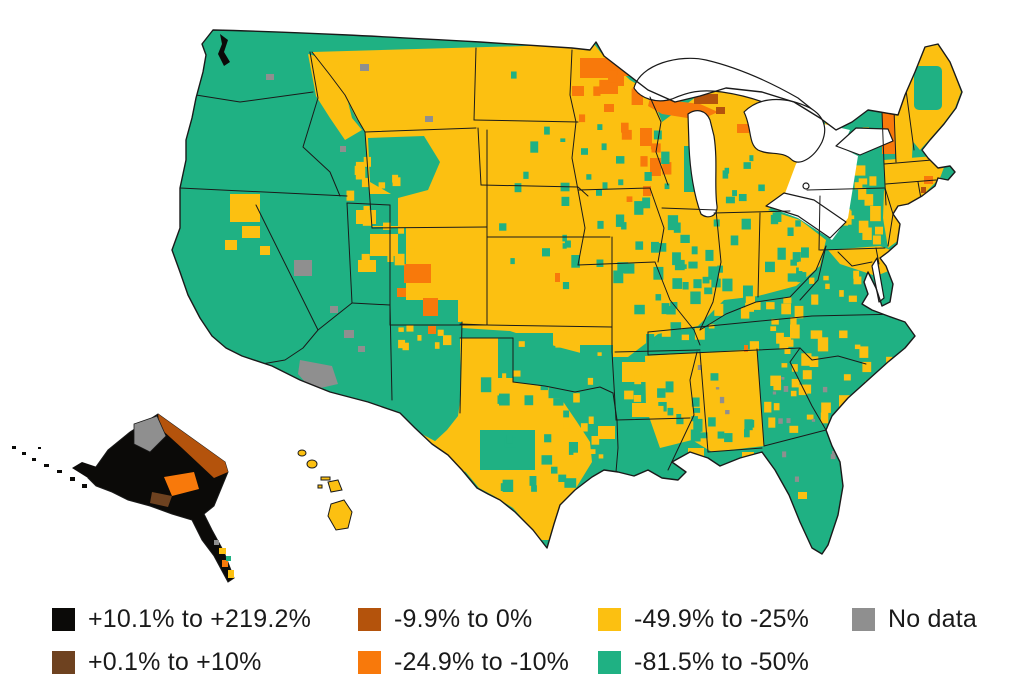 This screenshot has width=1024, height=683. I want to click on michigan-orange-a, so click(743, 128).